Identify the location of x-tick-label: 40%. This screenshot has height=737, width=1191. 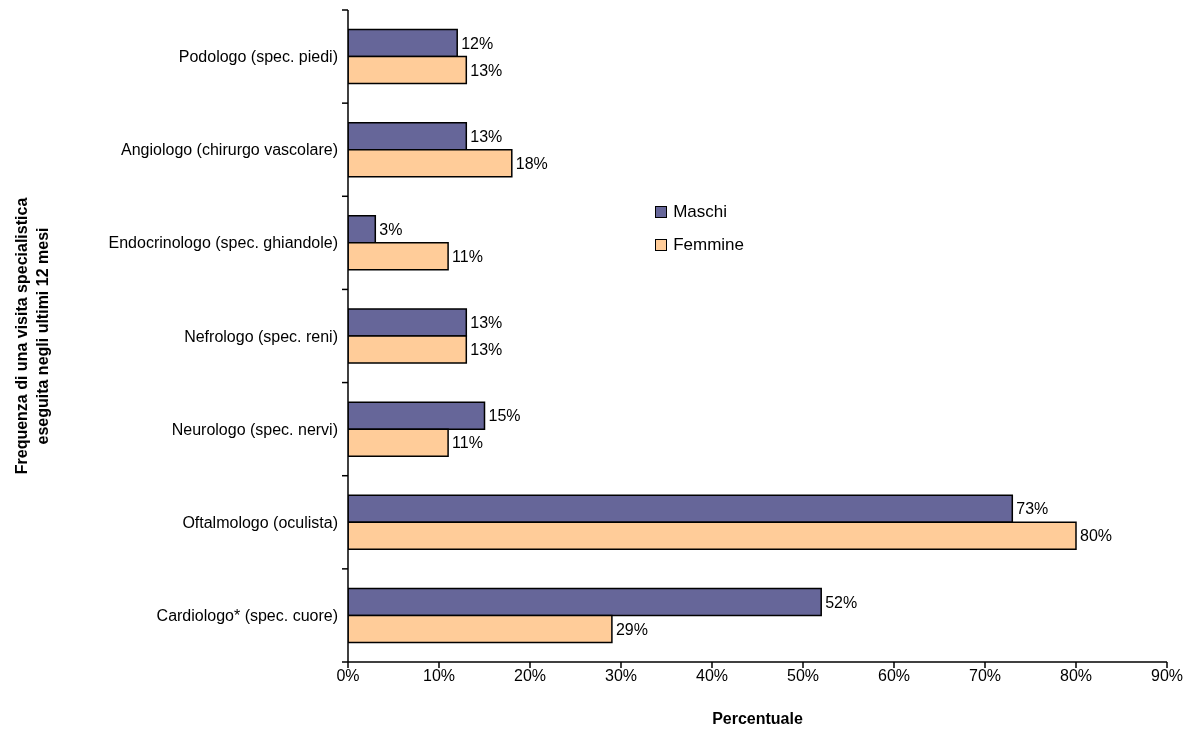
(712, 676).